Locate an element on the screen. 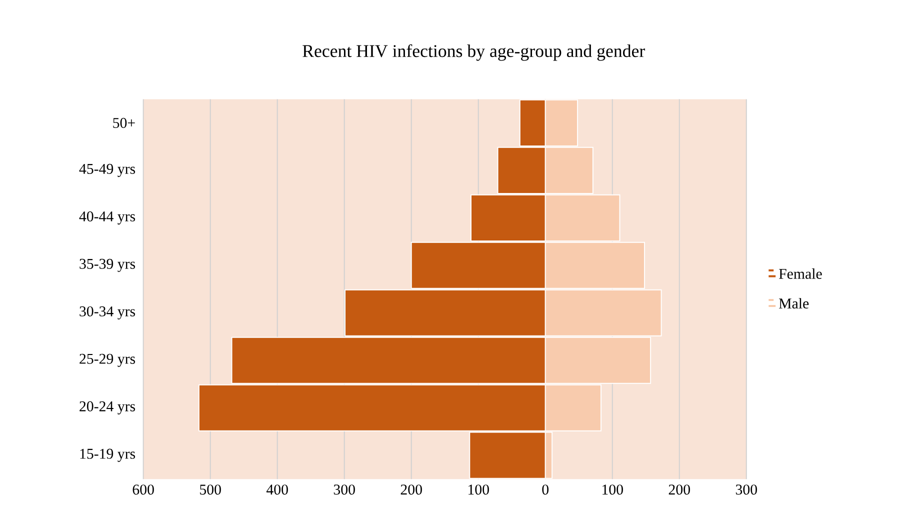 The width and height of the screenshot is (915, 527). x-tick-label: 600 is located at coordinates (143, 489).